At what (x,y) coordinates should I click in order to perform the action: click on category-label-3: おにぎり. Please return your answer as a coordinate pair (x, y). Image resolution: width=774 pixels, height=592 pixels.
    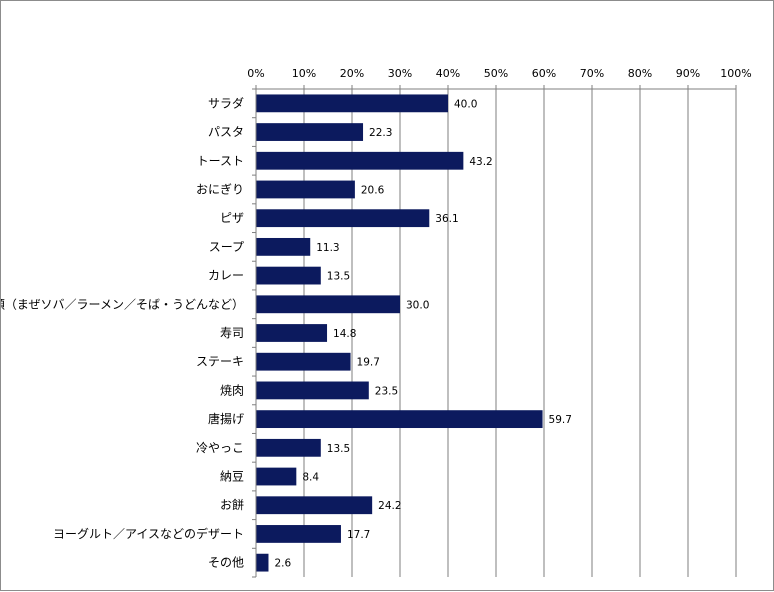
    Looking at the image, I should click on (220, 189).